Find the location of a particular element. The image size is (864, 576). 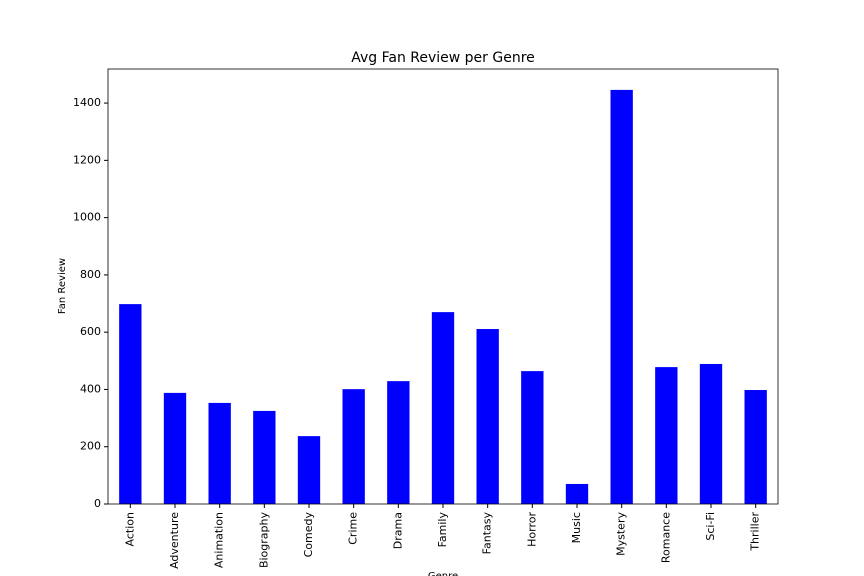

y-tick-label: 1000 is located at coordinates (87, 217).